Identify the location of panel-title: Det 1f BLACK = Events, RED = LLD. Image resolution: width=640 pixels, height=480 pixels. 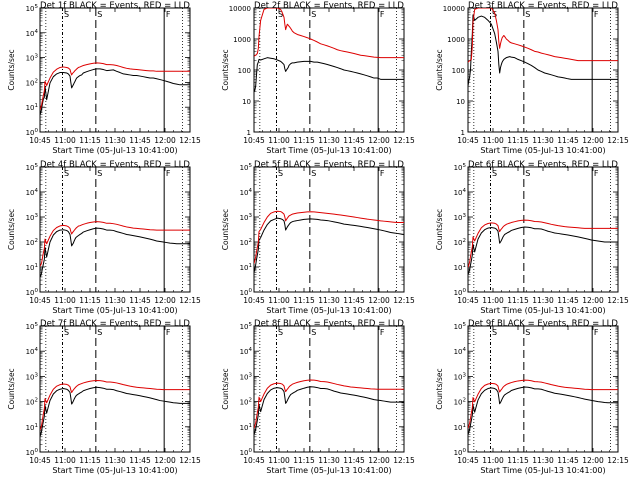
(115, 6).